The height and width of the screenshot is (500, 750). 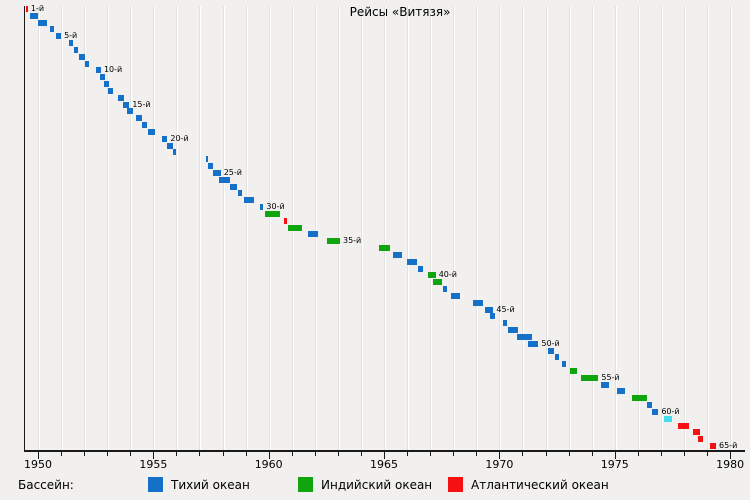 I want to click on x-axis-tick-label: 1960, so click(x=268, y=464).